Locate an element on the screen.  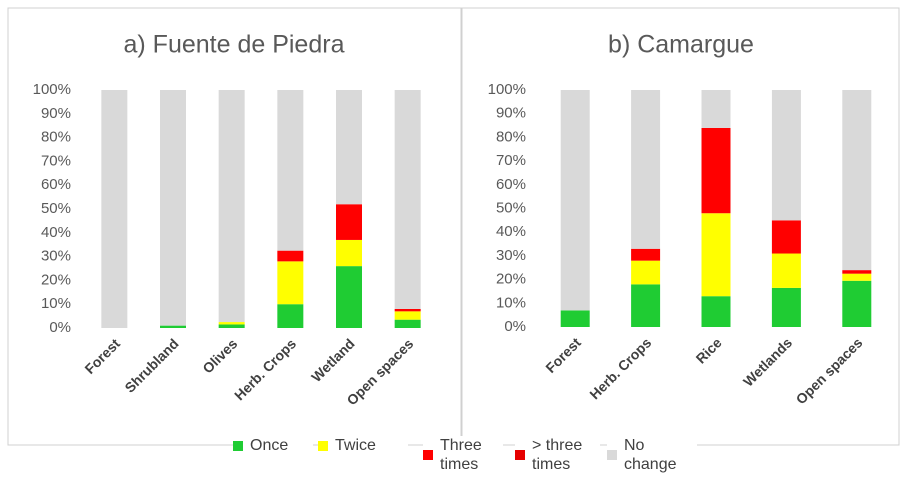
legend-label: No change is located at coordinates (650, 455).